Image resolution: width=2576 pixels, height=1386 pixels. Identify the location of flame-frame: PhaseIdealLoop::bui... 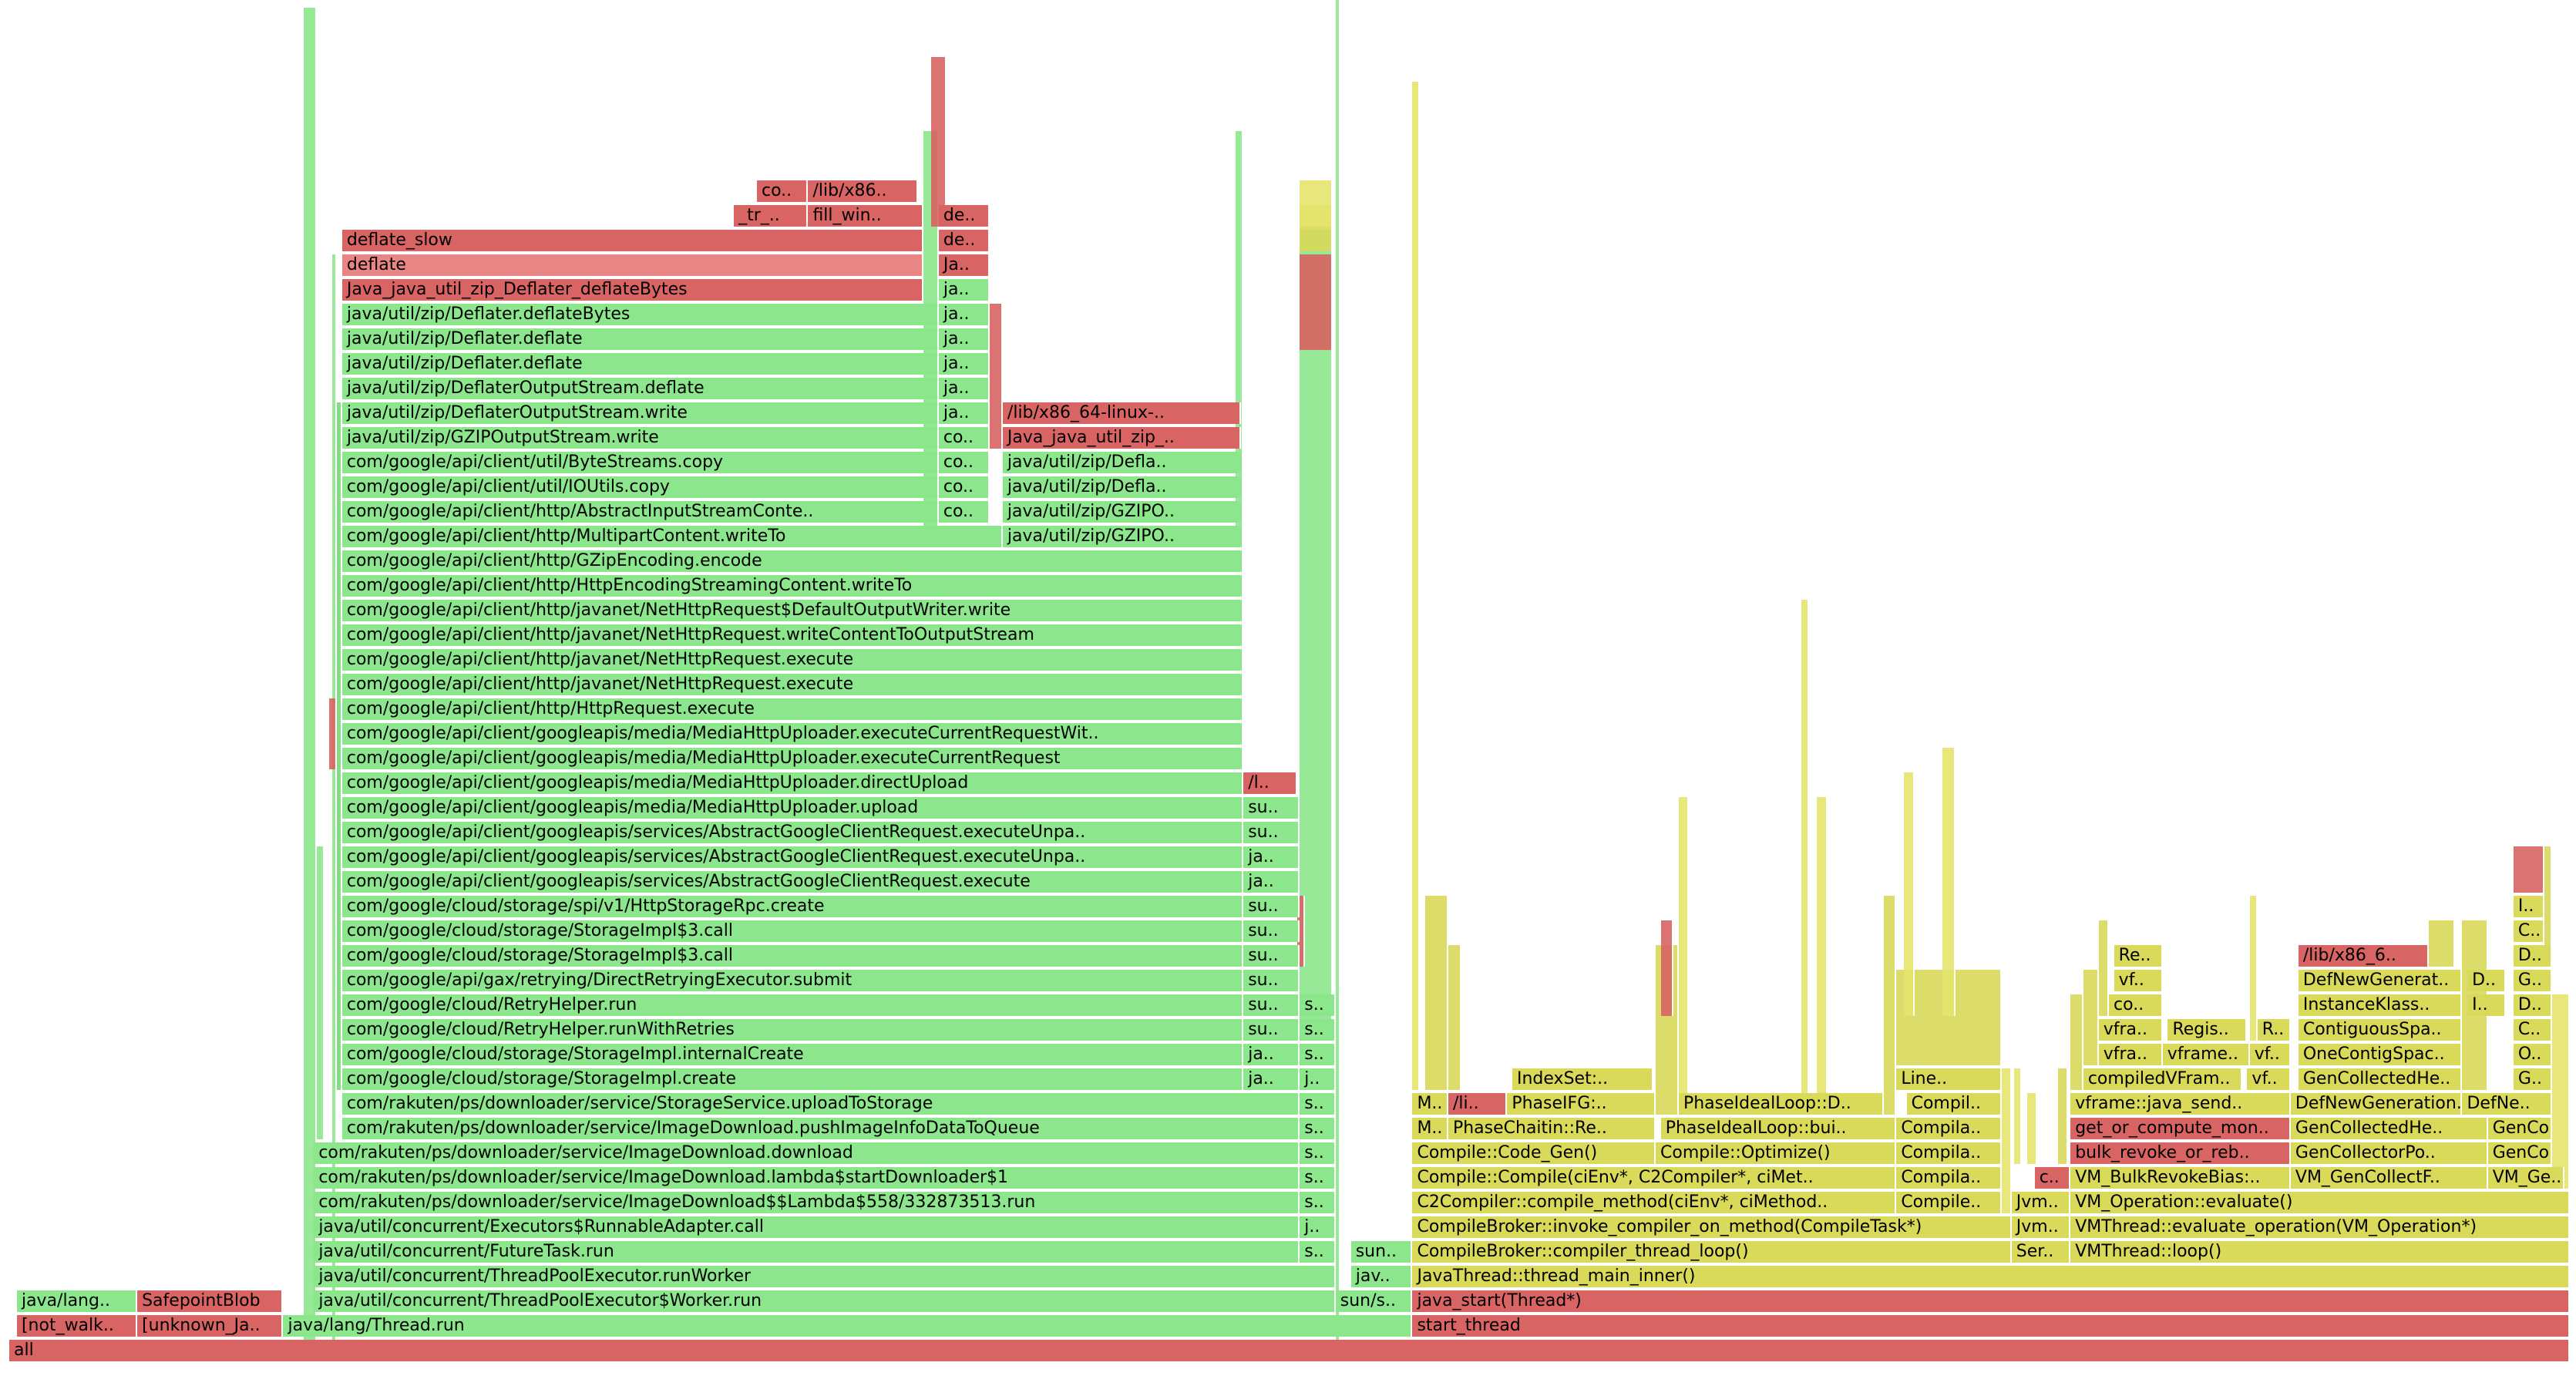
(1778, 1129).